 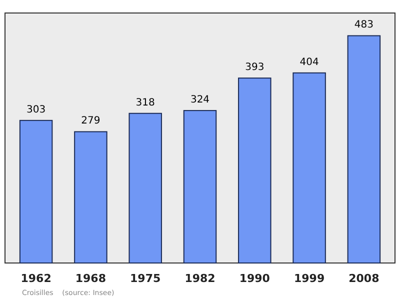 I want to click on data-label: 303, so click(x=36, y=110).